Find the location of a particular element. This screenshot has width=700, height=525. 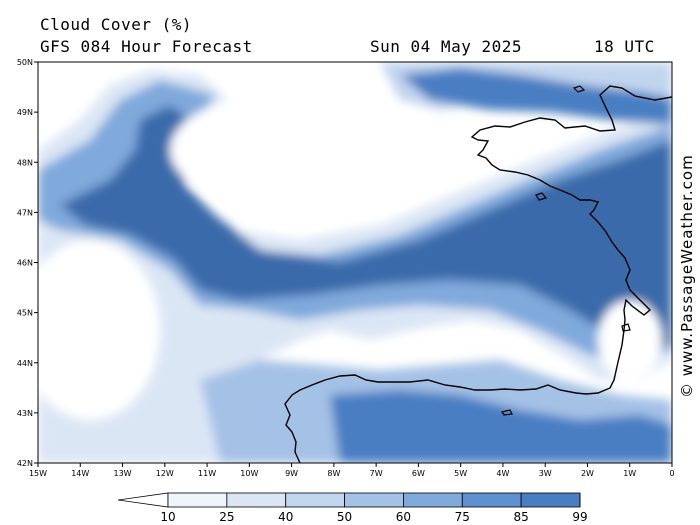

lon-tick-label: 9W is located at coordinates (291, 473).